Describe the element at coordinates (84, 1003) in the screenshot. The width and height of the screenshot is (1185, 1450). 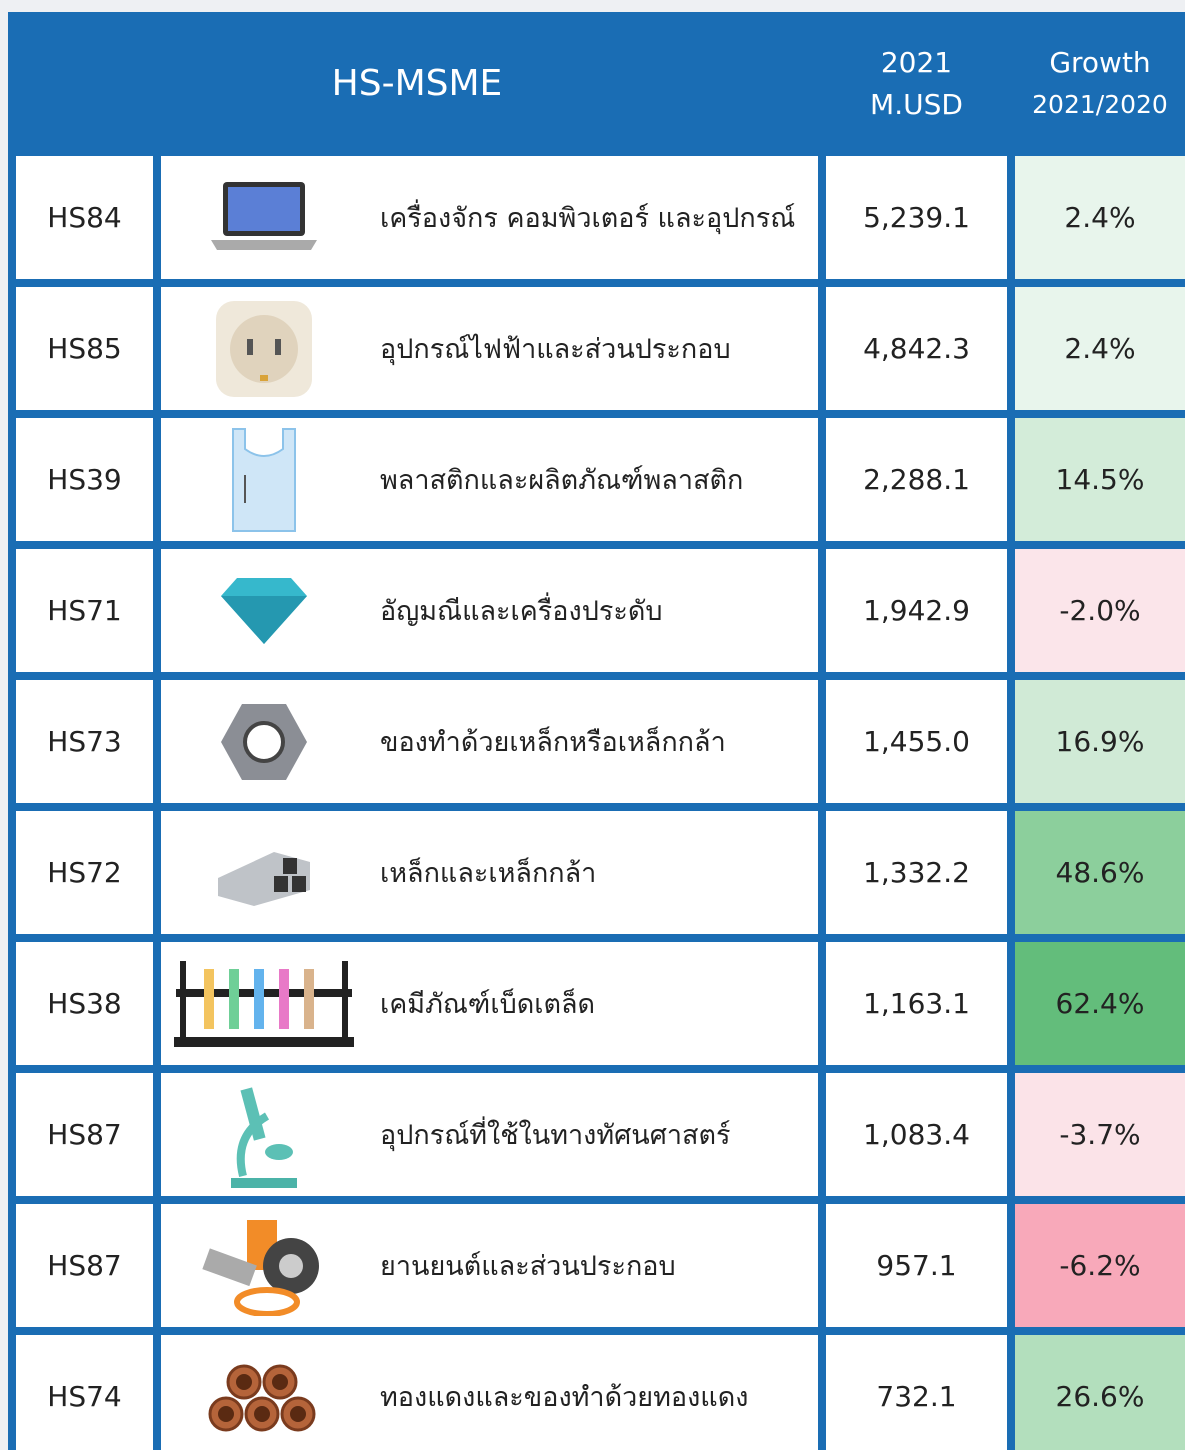
I see `hs-code: HS38` at that location.